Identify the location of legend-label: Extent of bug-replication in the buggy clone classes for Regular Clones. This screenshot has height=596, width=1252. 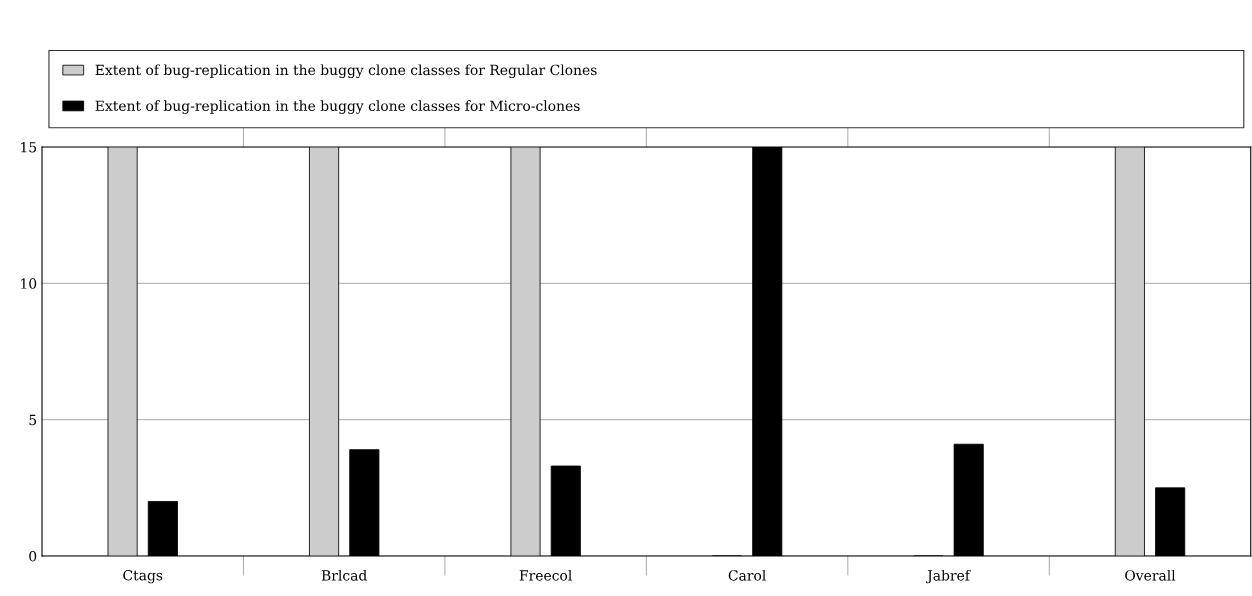
(346, 71).